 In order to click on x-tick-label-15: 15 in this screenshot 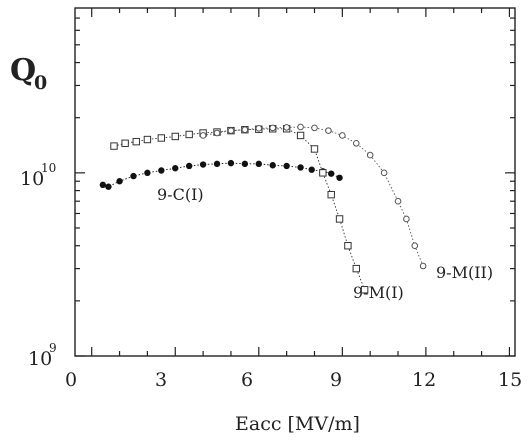, I will do `click(510, 380)`.